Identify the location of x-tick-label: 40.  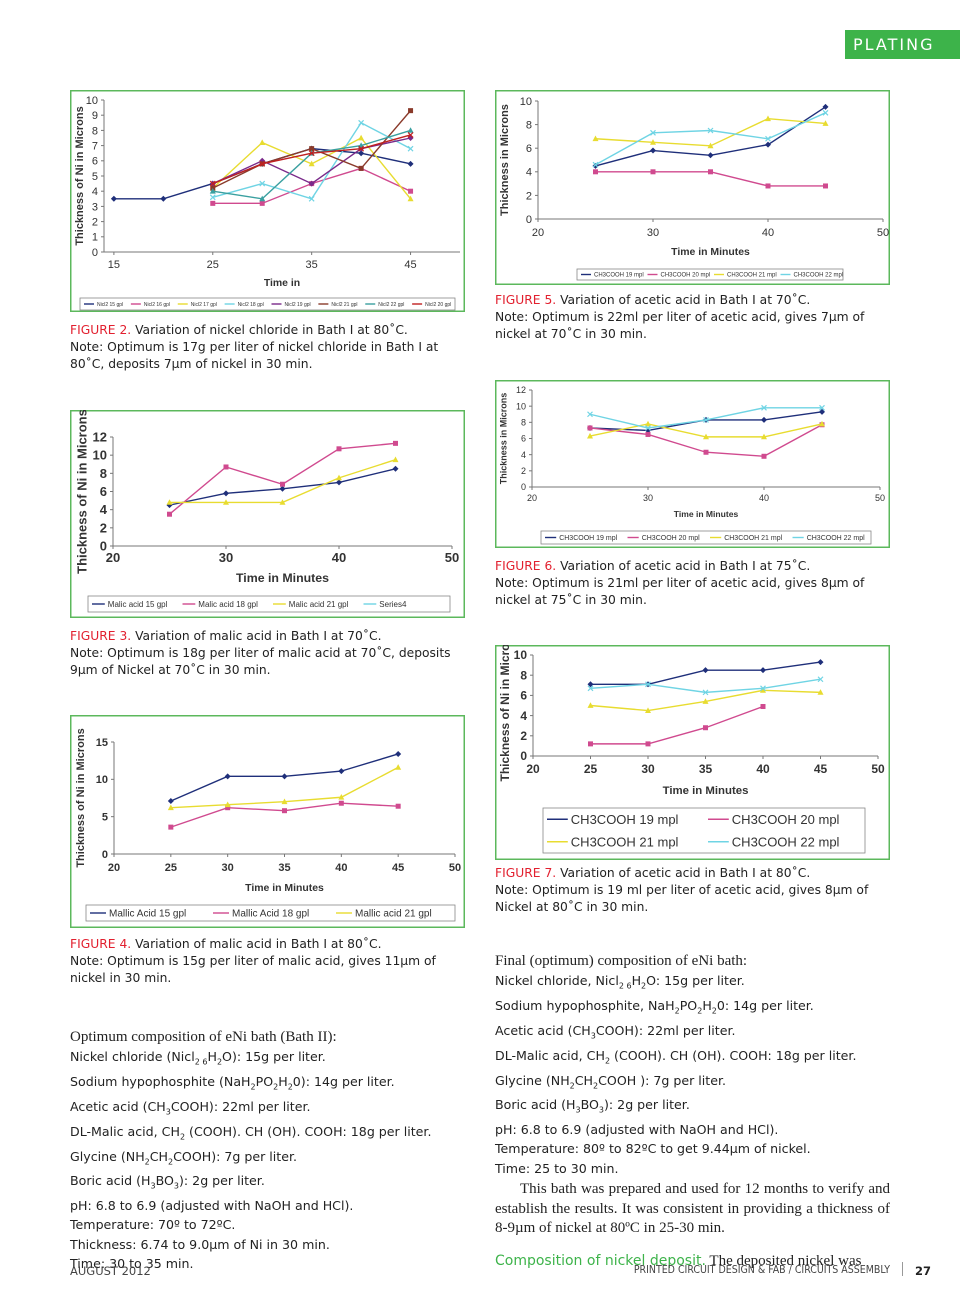
(339, 557).